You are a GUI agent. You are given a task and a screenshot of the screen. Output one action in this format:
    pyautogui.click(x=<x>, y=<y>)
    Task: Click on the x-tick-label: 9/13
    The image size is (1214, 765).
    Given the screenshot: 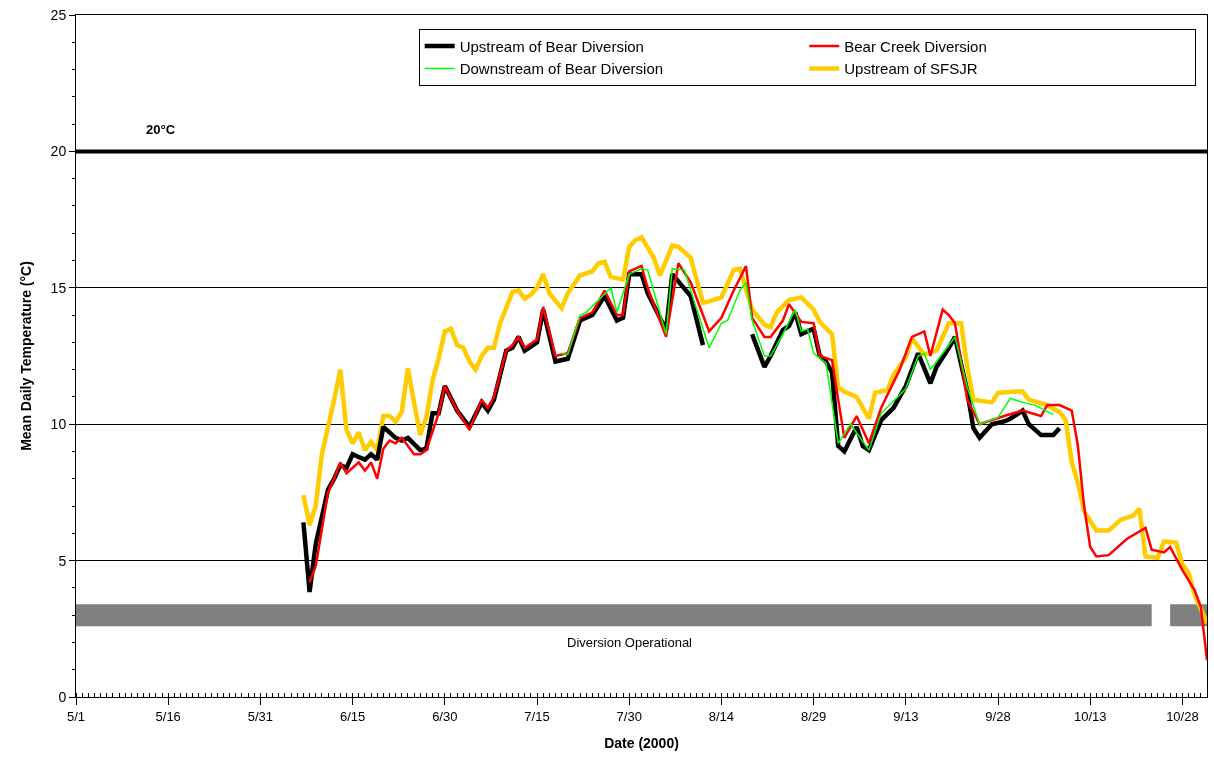 What is the action you would take?
    pyautogui.click(x=906, y=716)
    